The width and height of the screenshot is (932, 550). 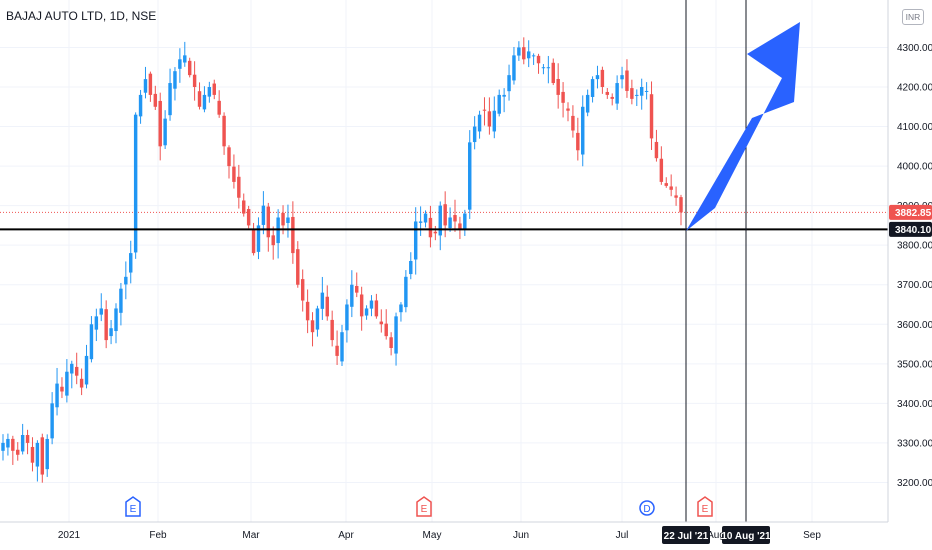 I want to click on price-tick-label: 4100.00, so click(x=914, y=127).